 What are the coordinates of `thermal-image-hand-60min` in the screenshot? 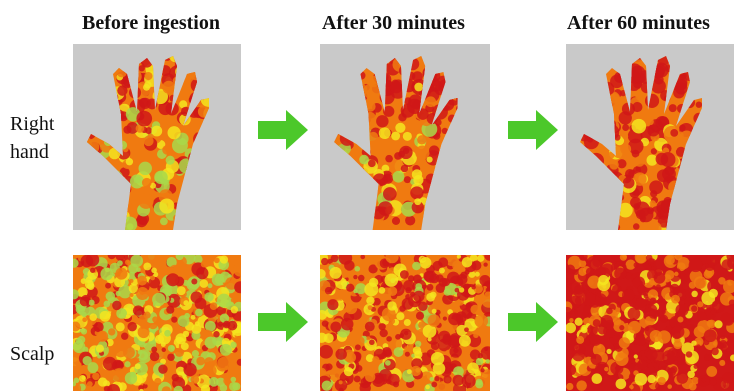 It's located at (650, 137).